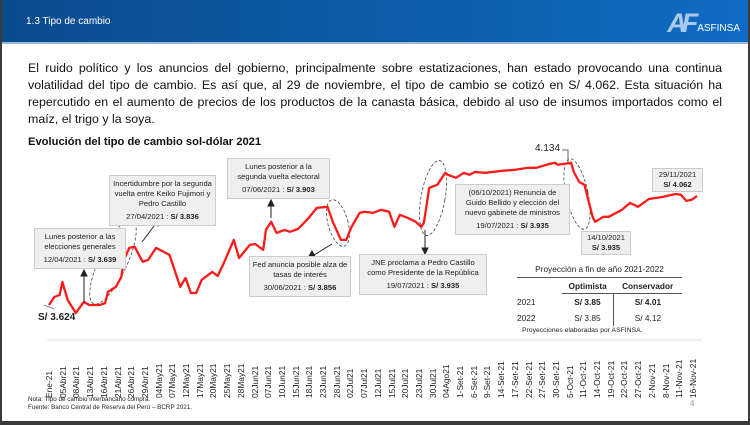 The width and height of the screenshot is (750, 425). Describe the element at coordinates (433, 198) in the screenshot. I see `highlight-ellipse-july` at that location.